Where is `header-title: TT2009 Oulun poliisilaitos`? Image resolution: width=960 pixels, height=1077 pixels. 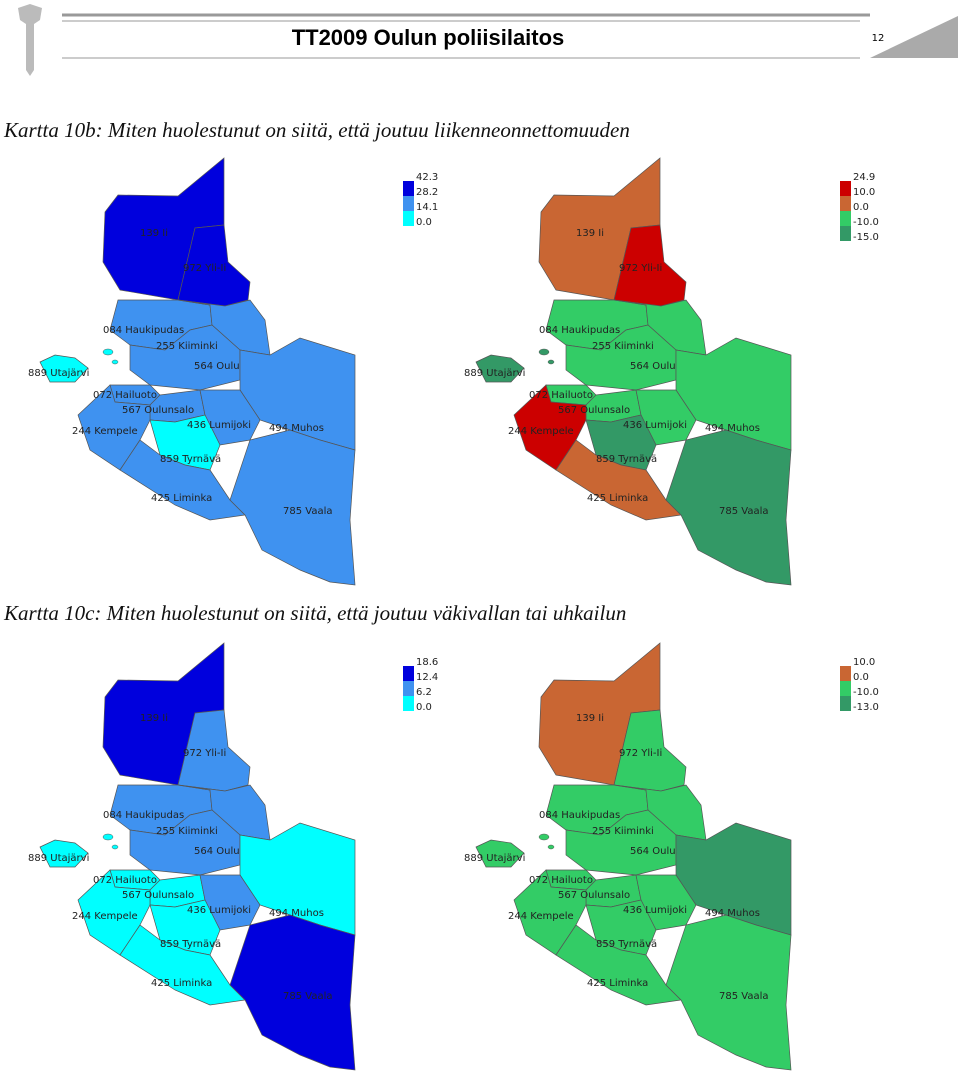 header-title: TT2009 Oulun poliisilaitos is located at coordinates (428, 37).